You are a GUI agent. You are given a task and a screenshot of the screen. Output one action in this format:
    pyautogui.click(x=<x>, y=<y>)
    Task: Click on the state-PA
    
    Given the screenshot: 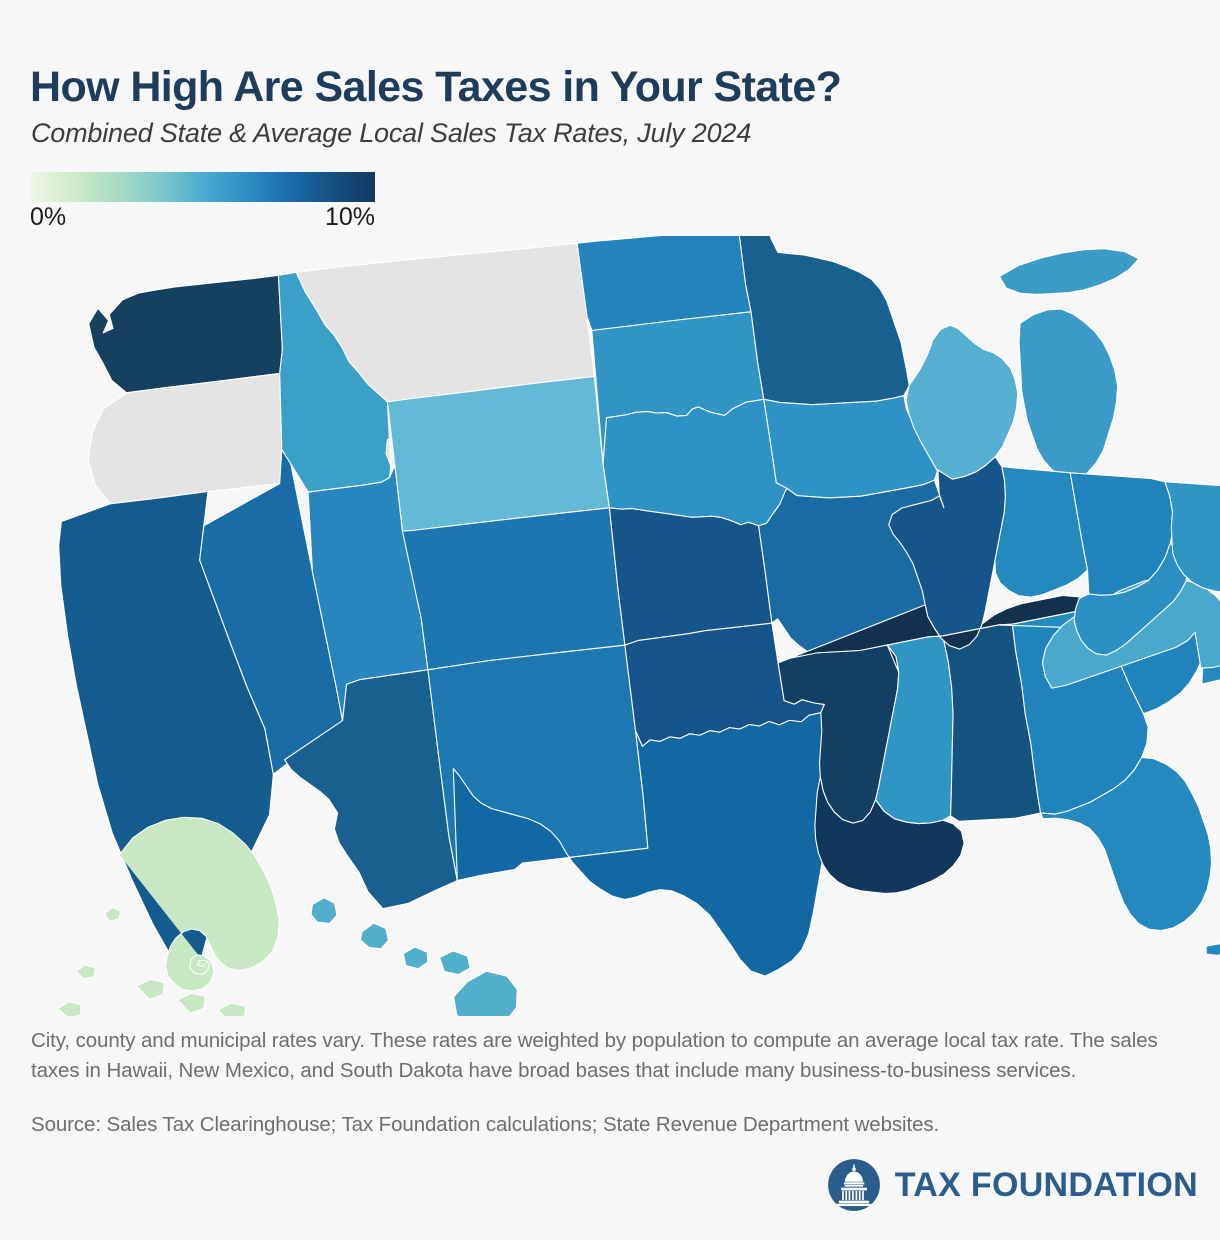 What is the action you would take?
    pyautogui.click(x=1192, y=534)
    